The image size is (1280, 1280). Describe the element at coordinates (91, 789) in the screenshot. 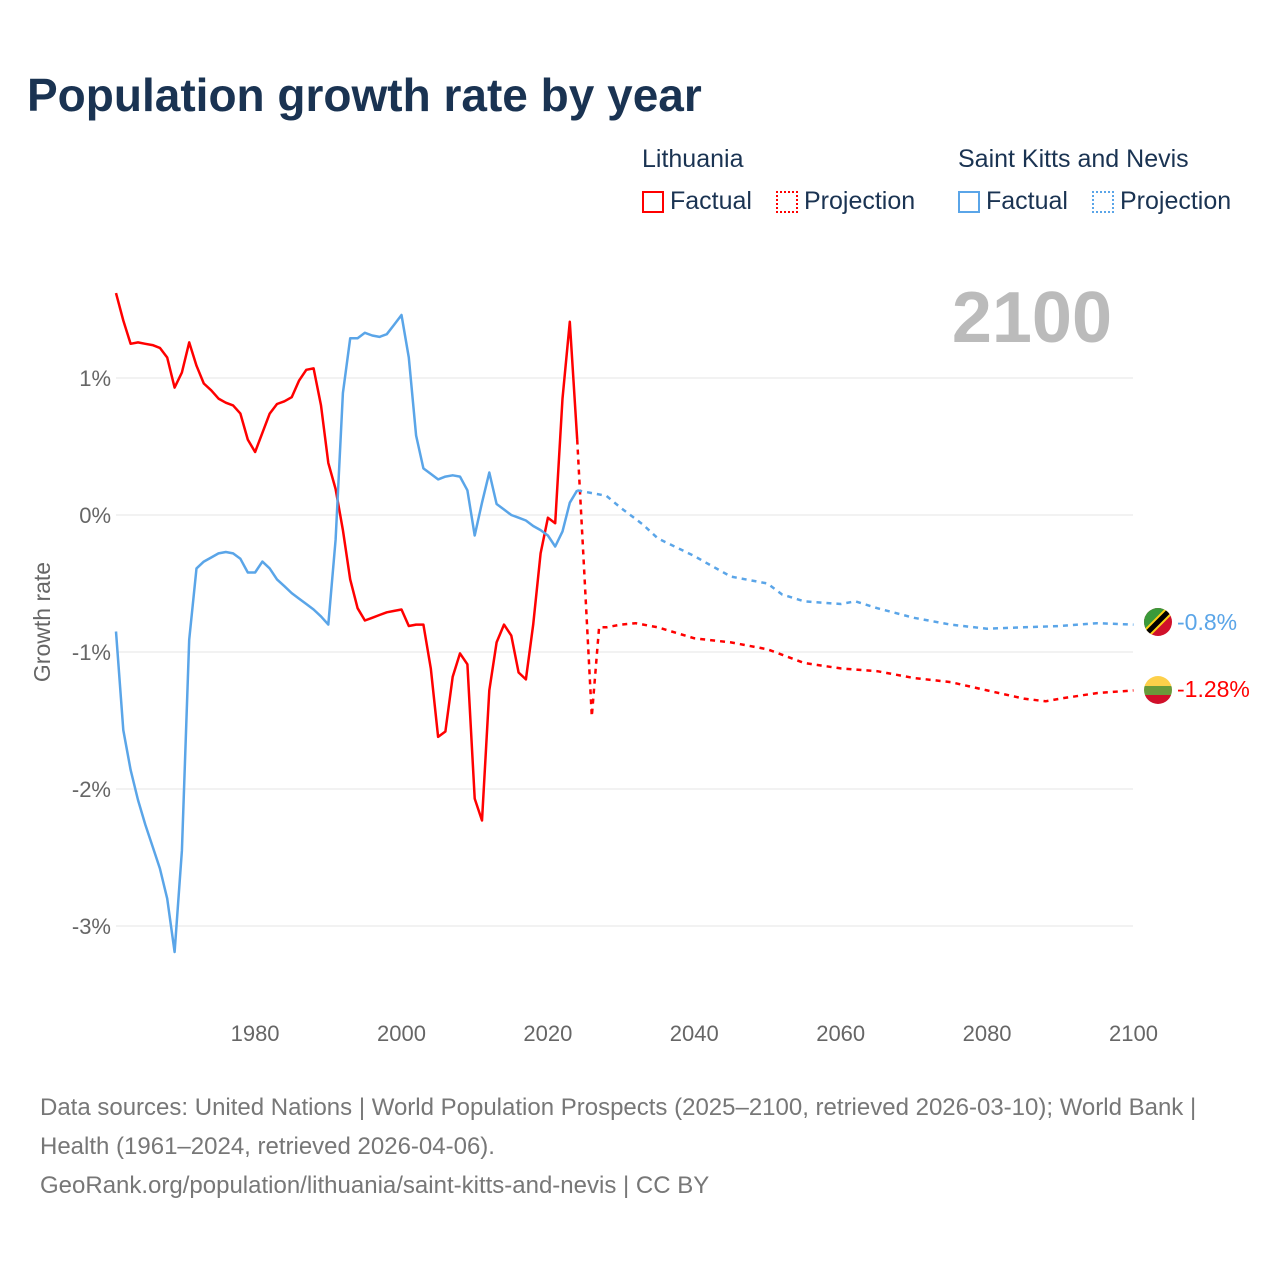

I see `y-tick-label: -2%` at that location.